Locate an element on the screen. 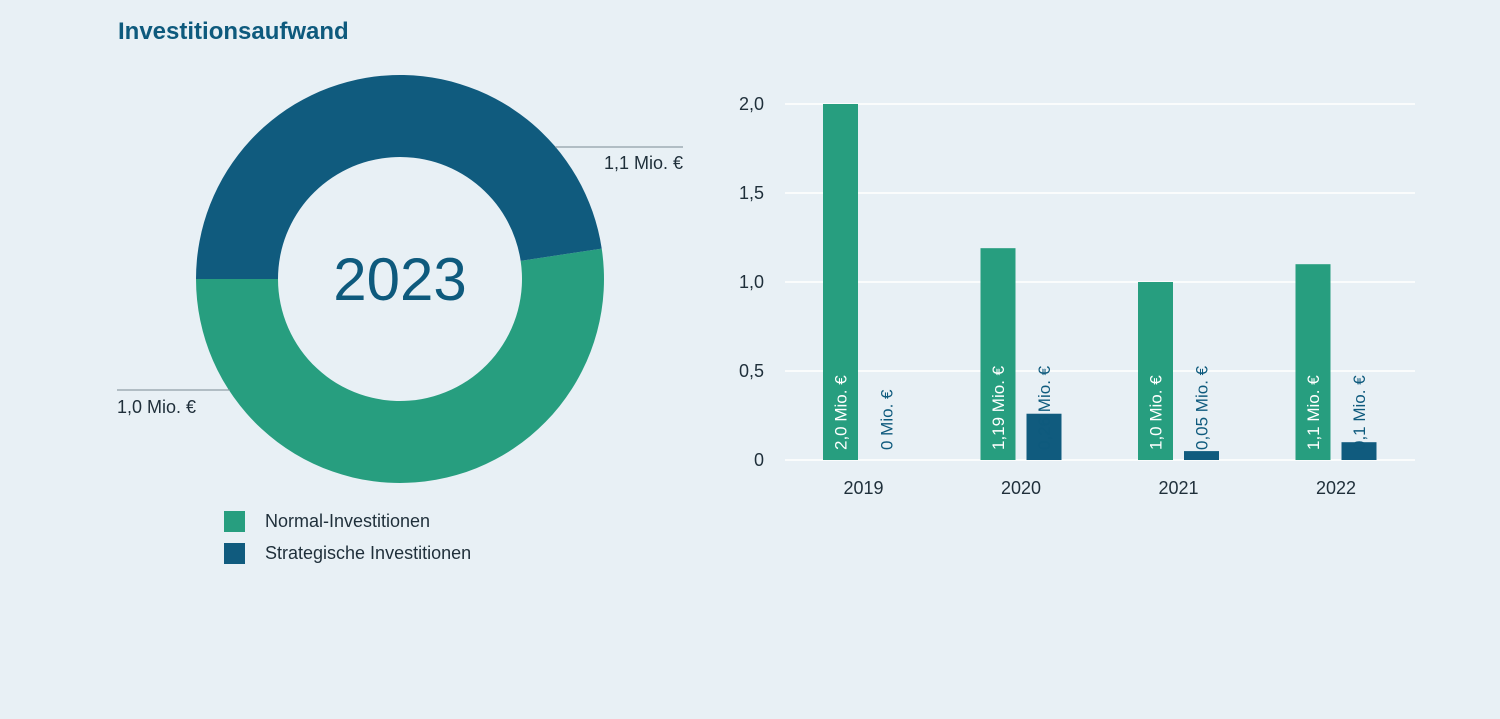 The width and height of the screenshot is (1500, 719). bar-value-label-strategic-2022: 0,1 Mio. € is located at coordinates (1359, 412).